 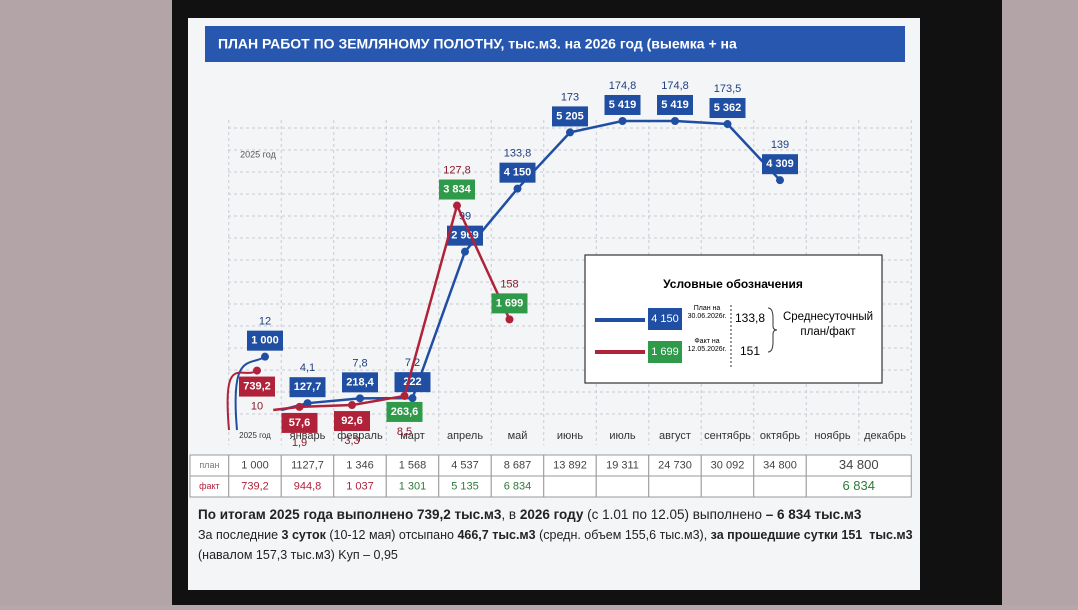 I want to click on x-label: 2025 год, so click(x=255, y=435).